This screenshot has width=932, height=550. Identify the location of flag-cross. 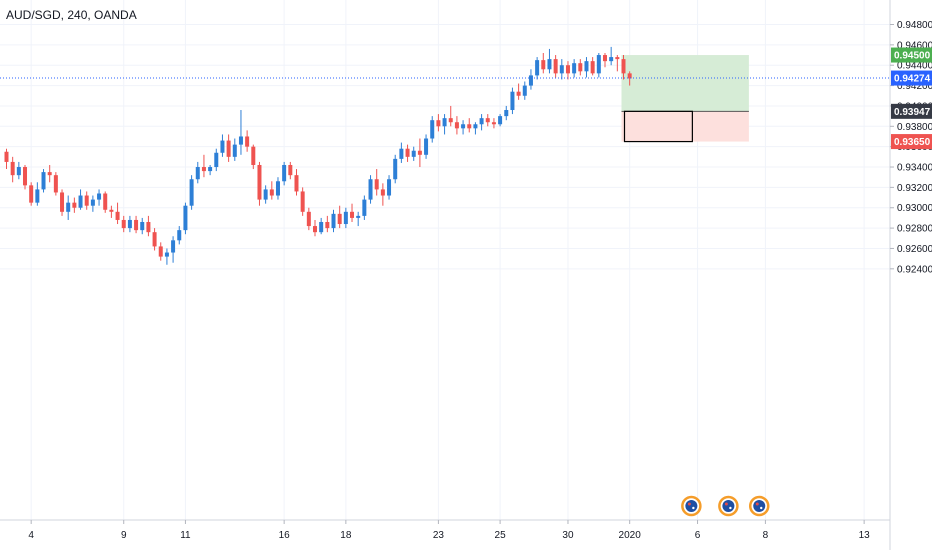
(689, 504).